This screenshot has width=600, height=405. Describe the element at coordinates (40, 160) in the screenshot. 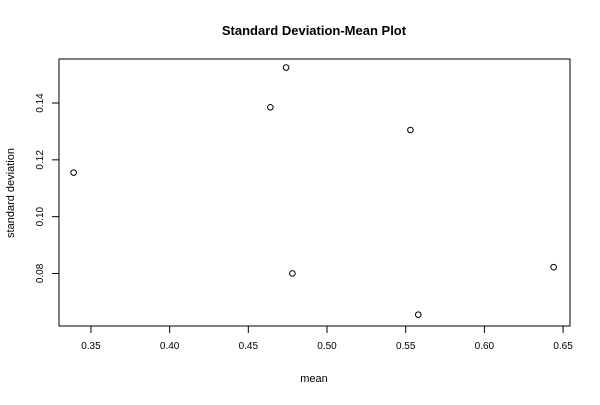

I see `y-tick-label: 0.12` at that location.